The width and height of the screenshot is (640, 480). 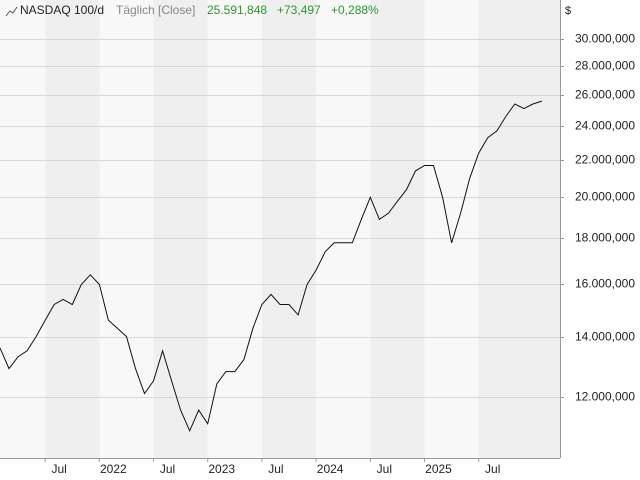 I want to click on x-tick-label: 2024, so click(x=330, y=469).